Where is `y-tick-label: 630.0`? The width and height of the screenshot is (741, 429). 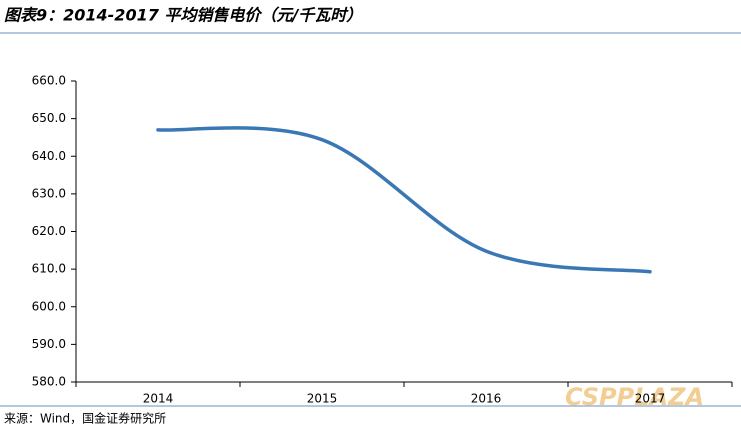 y-tick-label: 630.0 is located at coordinates (49, 193).